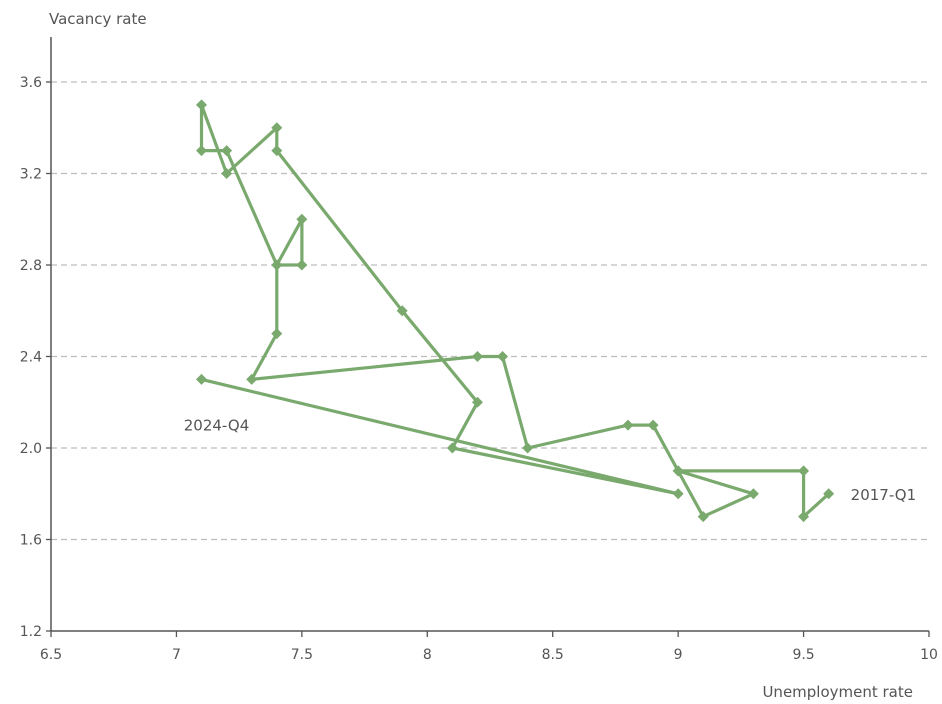 This screenshot has height=704, width=942. Describe the element at coordinates (176, 655) in the screenshot. I see `x-tick-label: 7` at that location.